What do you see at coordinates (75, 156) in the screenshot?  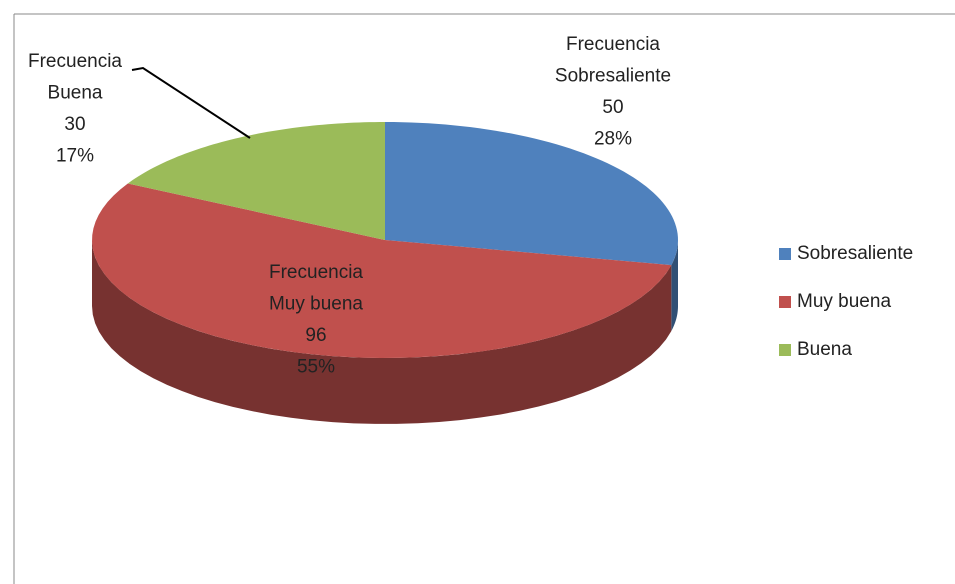 I see `data-label: 17%` at bounding box center [75, 156].